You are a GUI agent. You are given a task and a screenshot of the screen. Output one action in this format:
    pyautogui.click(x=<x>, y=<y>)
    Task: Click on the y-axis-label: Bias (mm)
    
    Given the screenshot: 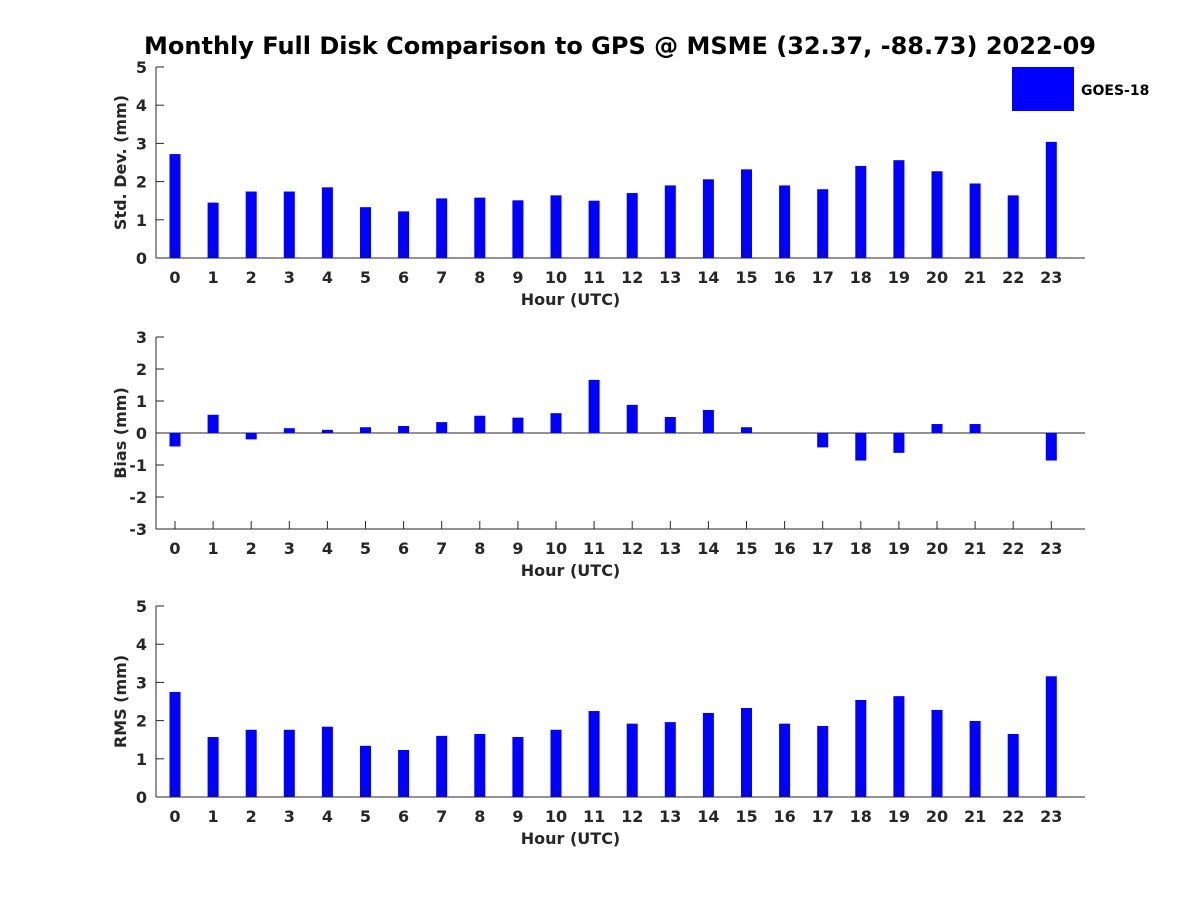 What is the action you would take?
    pyautogui.click(x=120, y=433)
    